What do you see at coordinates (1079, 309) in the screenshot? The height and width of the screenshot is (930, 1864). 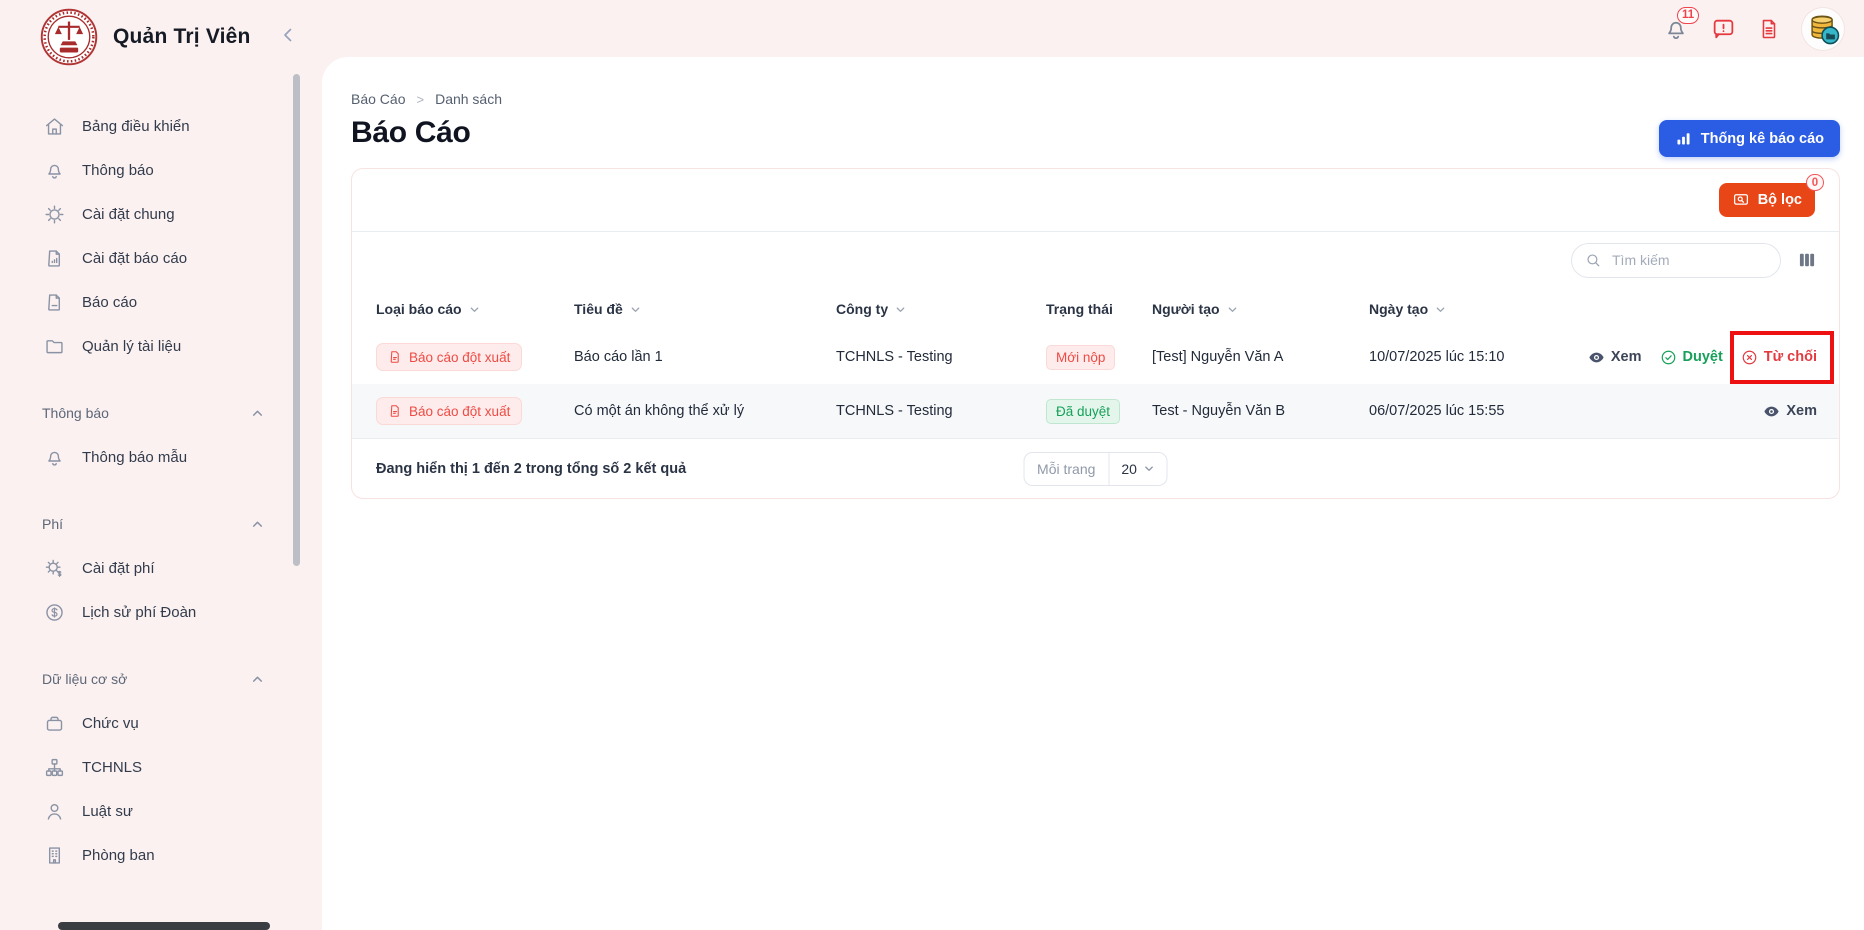 I see `column-header-status: Trạng thái` at bounding box center [1079, 309].